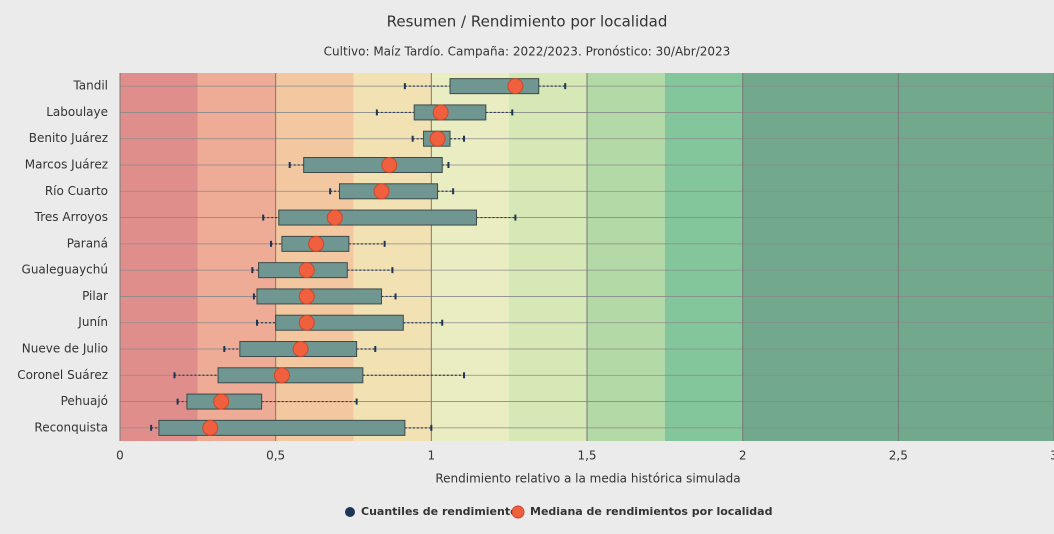 The image size is (1054, 534). Describe the element at coordinates (62, 375) in the screenshot. I see `y-tick-label: Coronel Suárez` at that location.